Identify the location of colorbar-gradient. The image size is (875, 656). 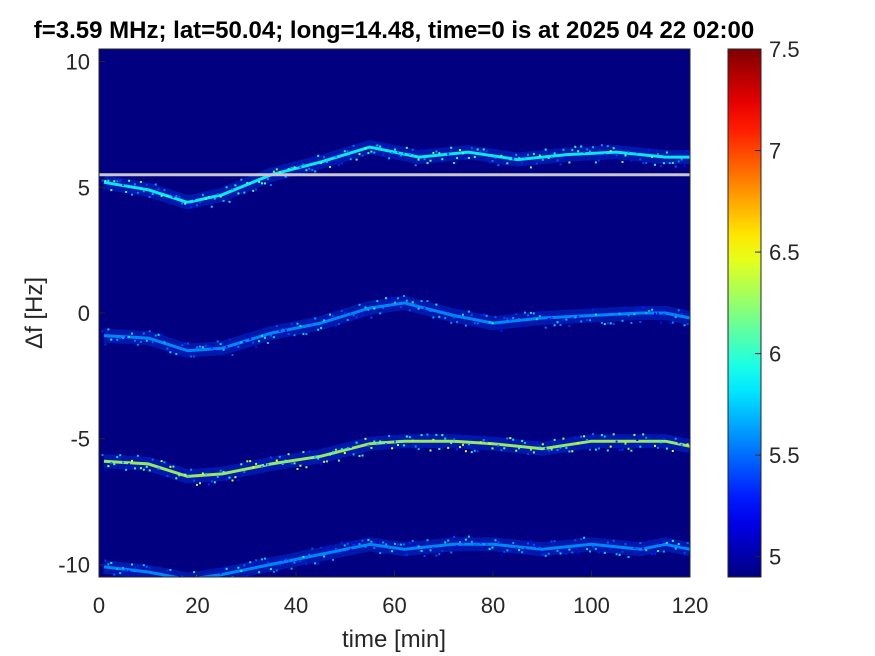
(744, 313).